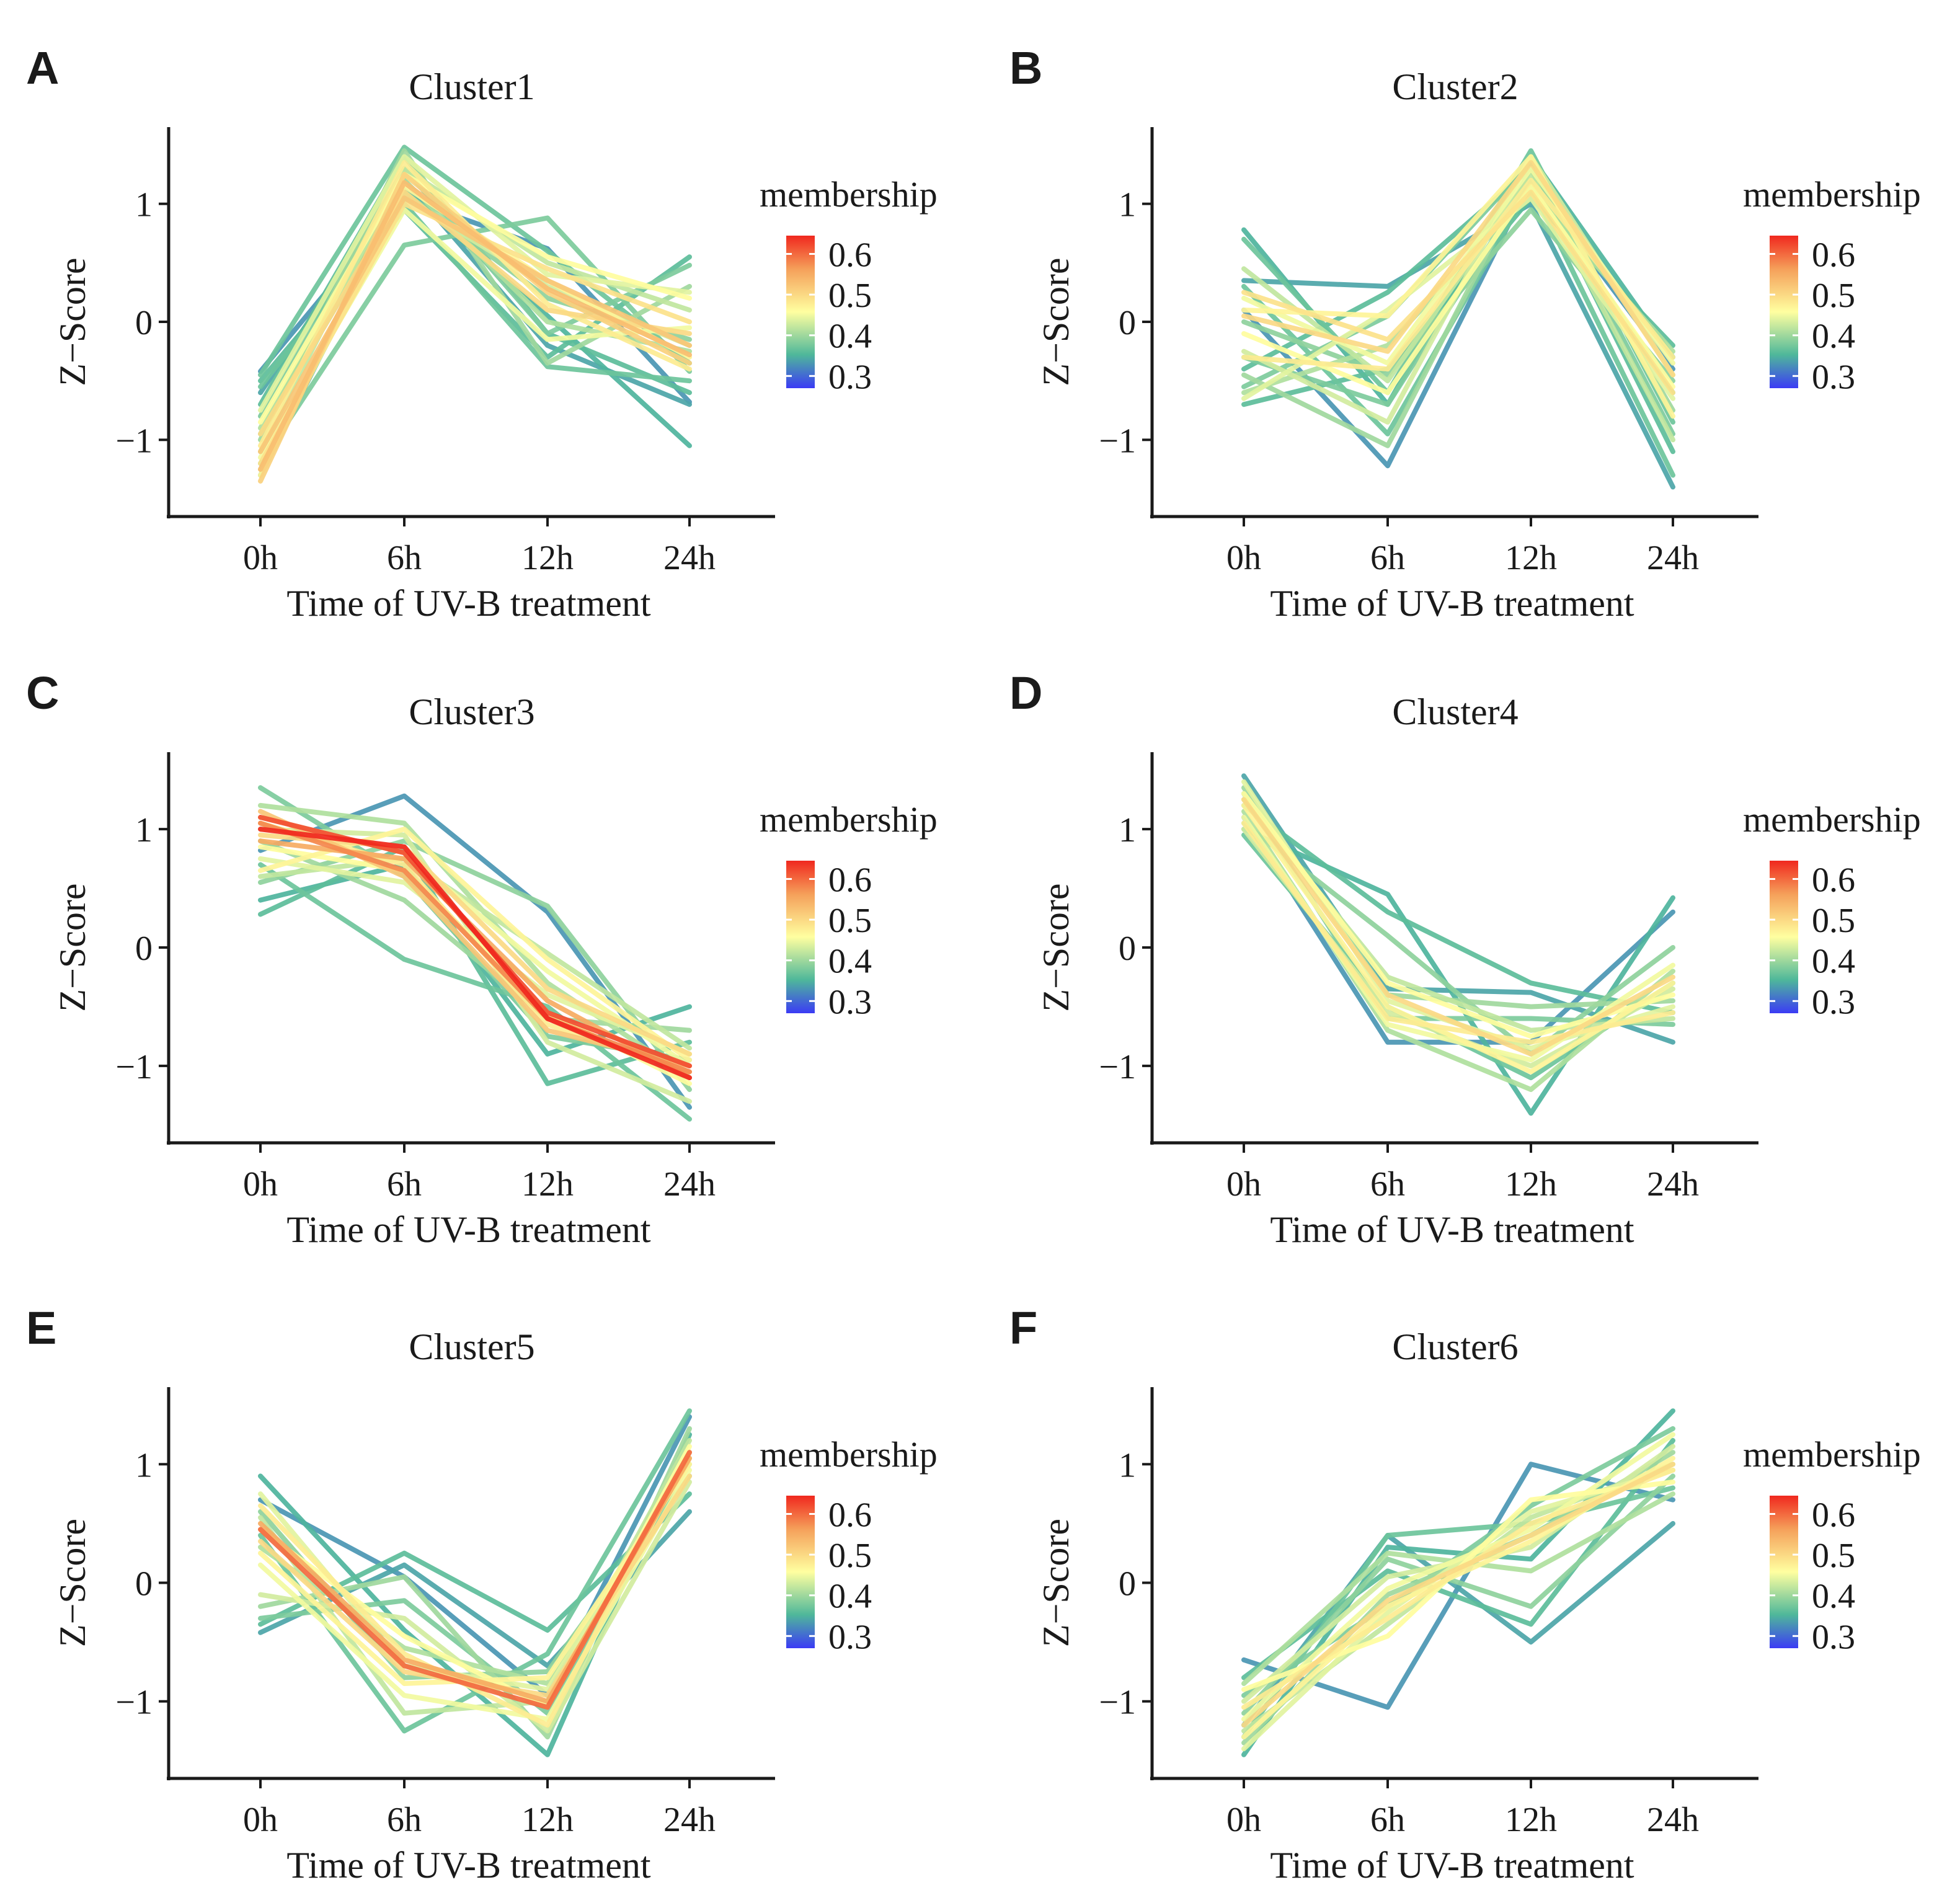 Image resolution: width=1960 pixels, height=1895 pixels. What do you see at coordinates (472, 711) in the screenshot?
I see `chart-title: Cluster3` at bounding box center [472, 711].